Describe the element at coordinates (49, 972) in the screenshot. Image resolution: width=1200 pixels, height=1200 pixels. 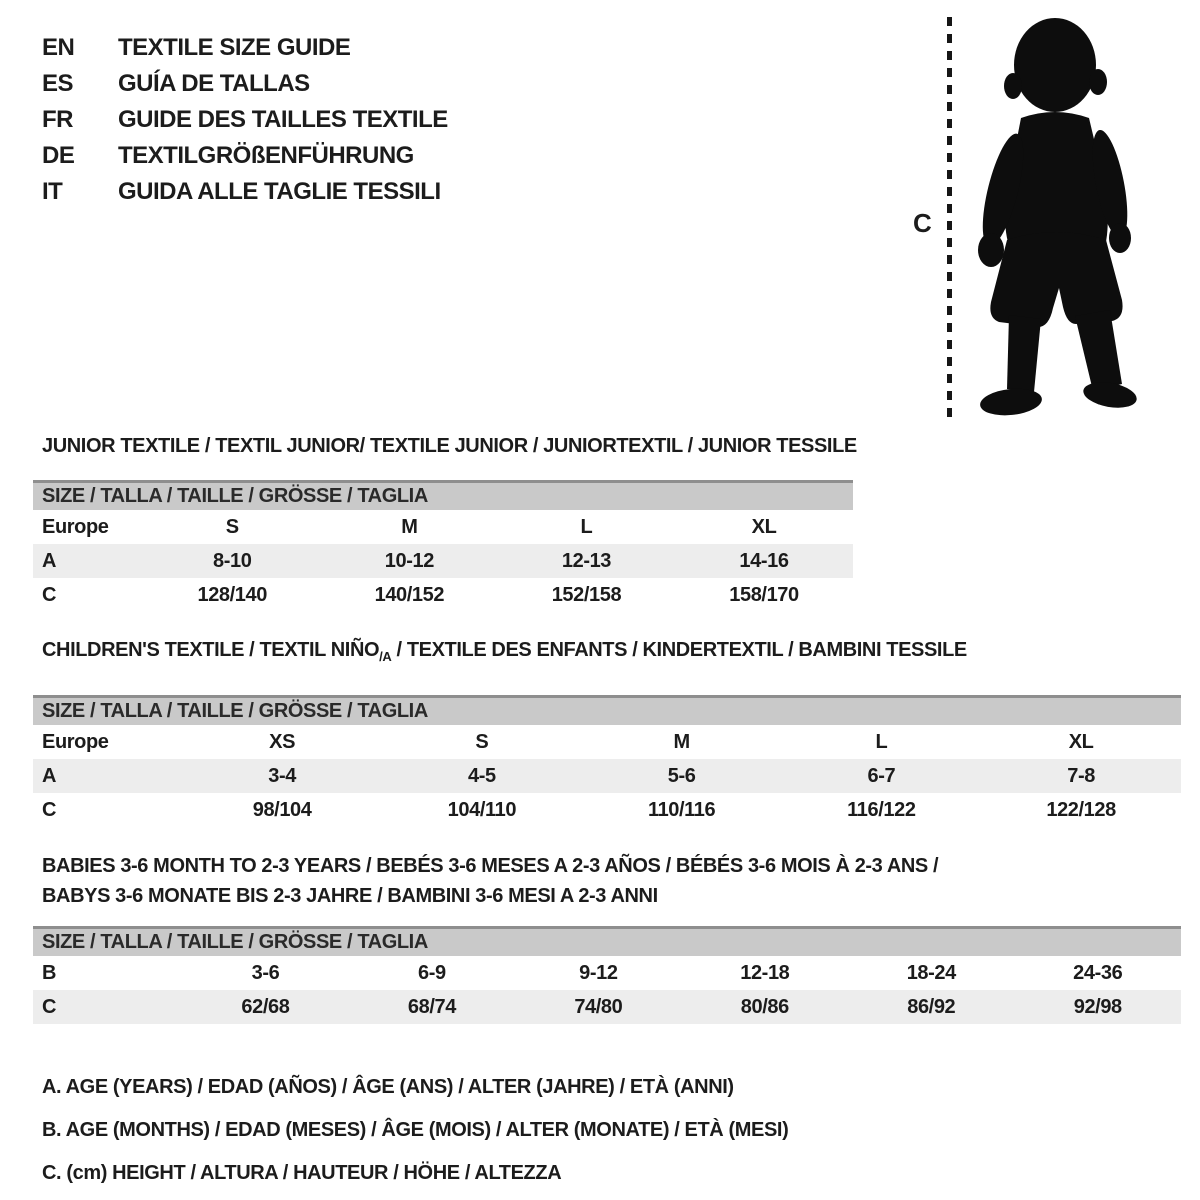
I see `row-label: B` at that location.